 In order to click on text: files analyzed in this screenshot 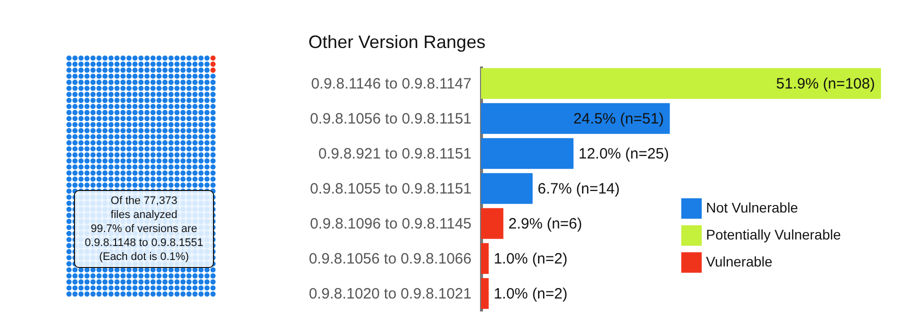, I will do `click(144, 215)`.